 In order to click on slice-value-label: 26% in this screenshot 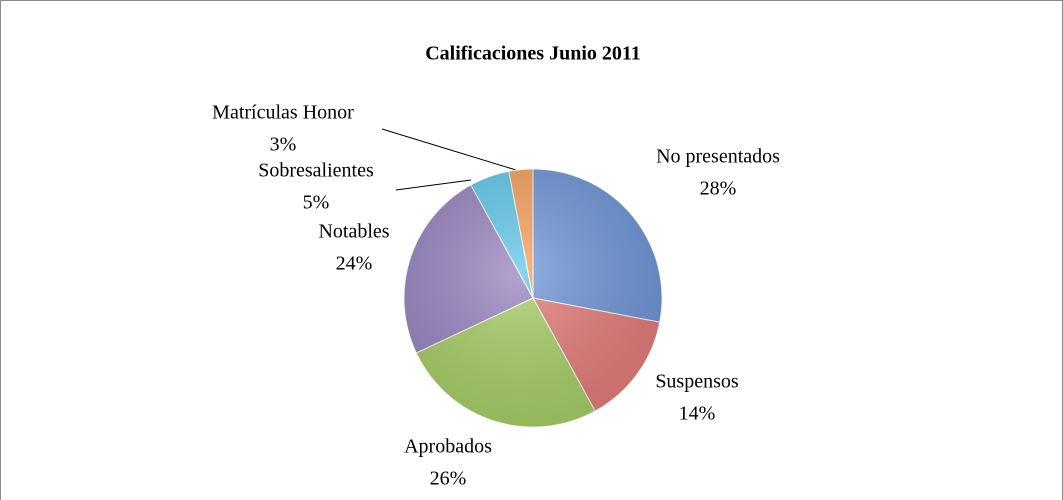, I will do `click(448, 479)`.